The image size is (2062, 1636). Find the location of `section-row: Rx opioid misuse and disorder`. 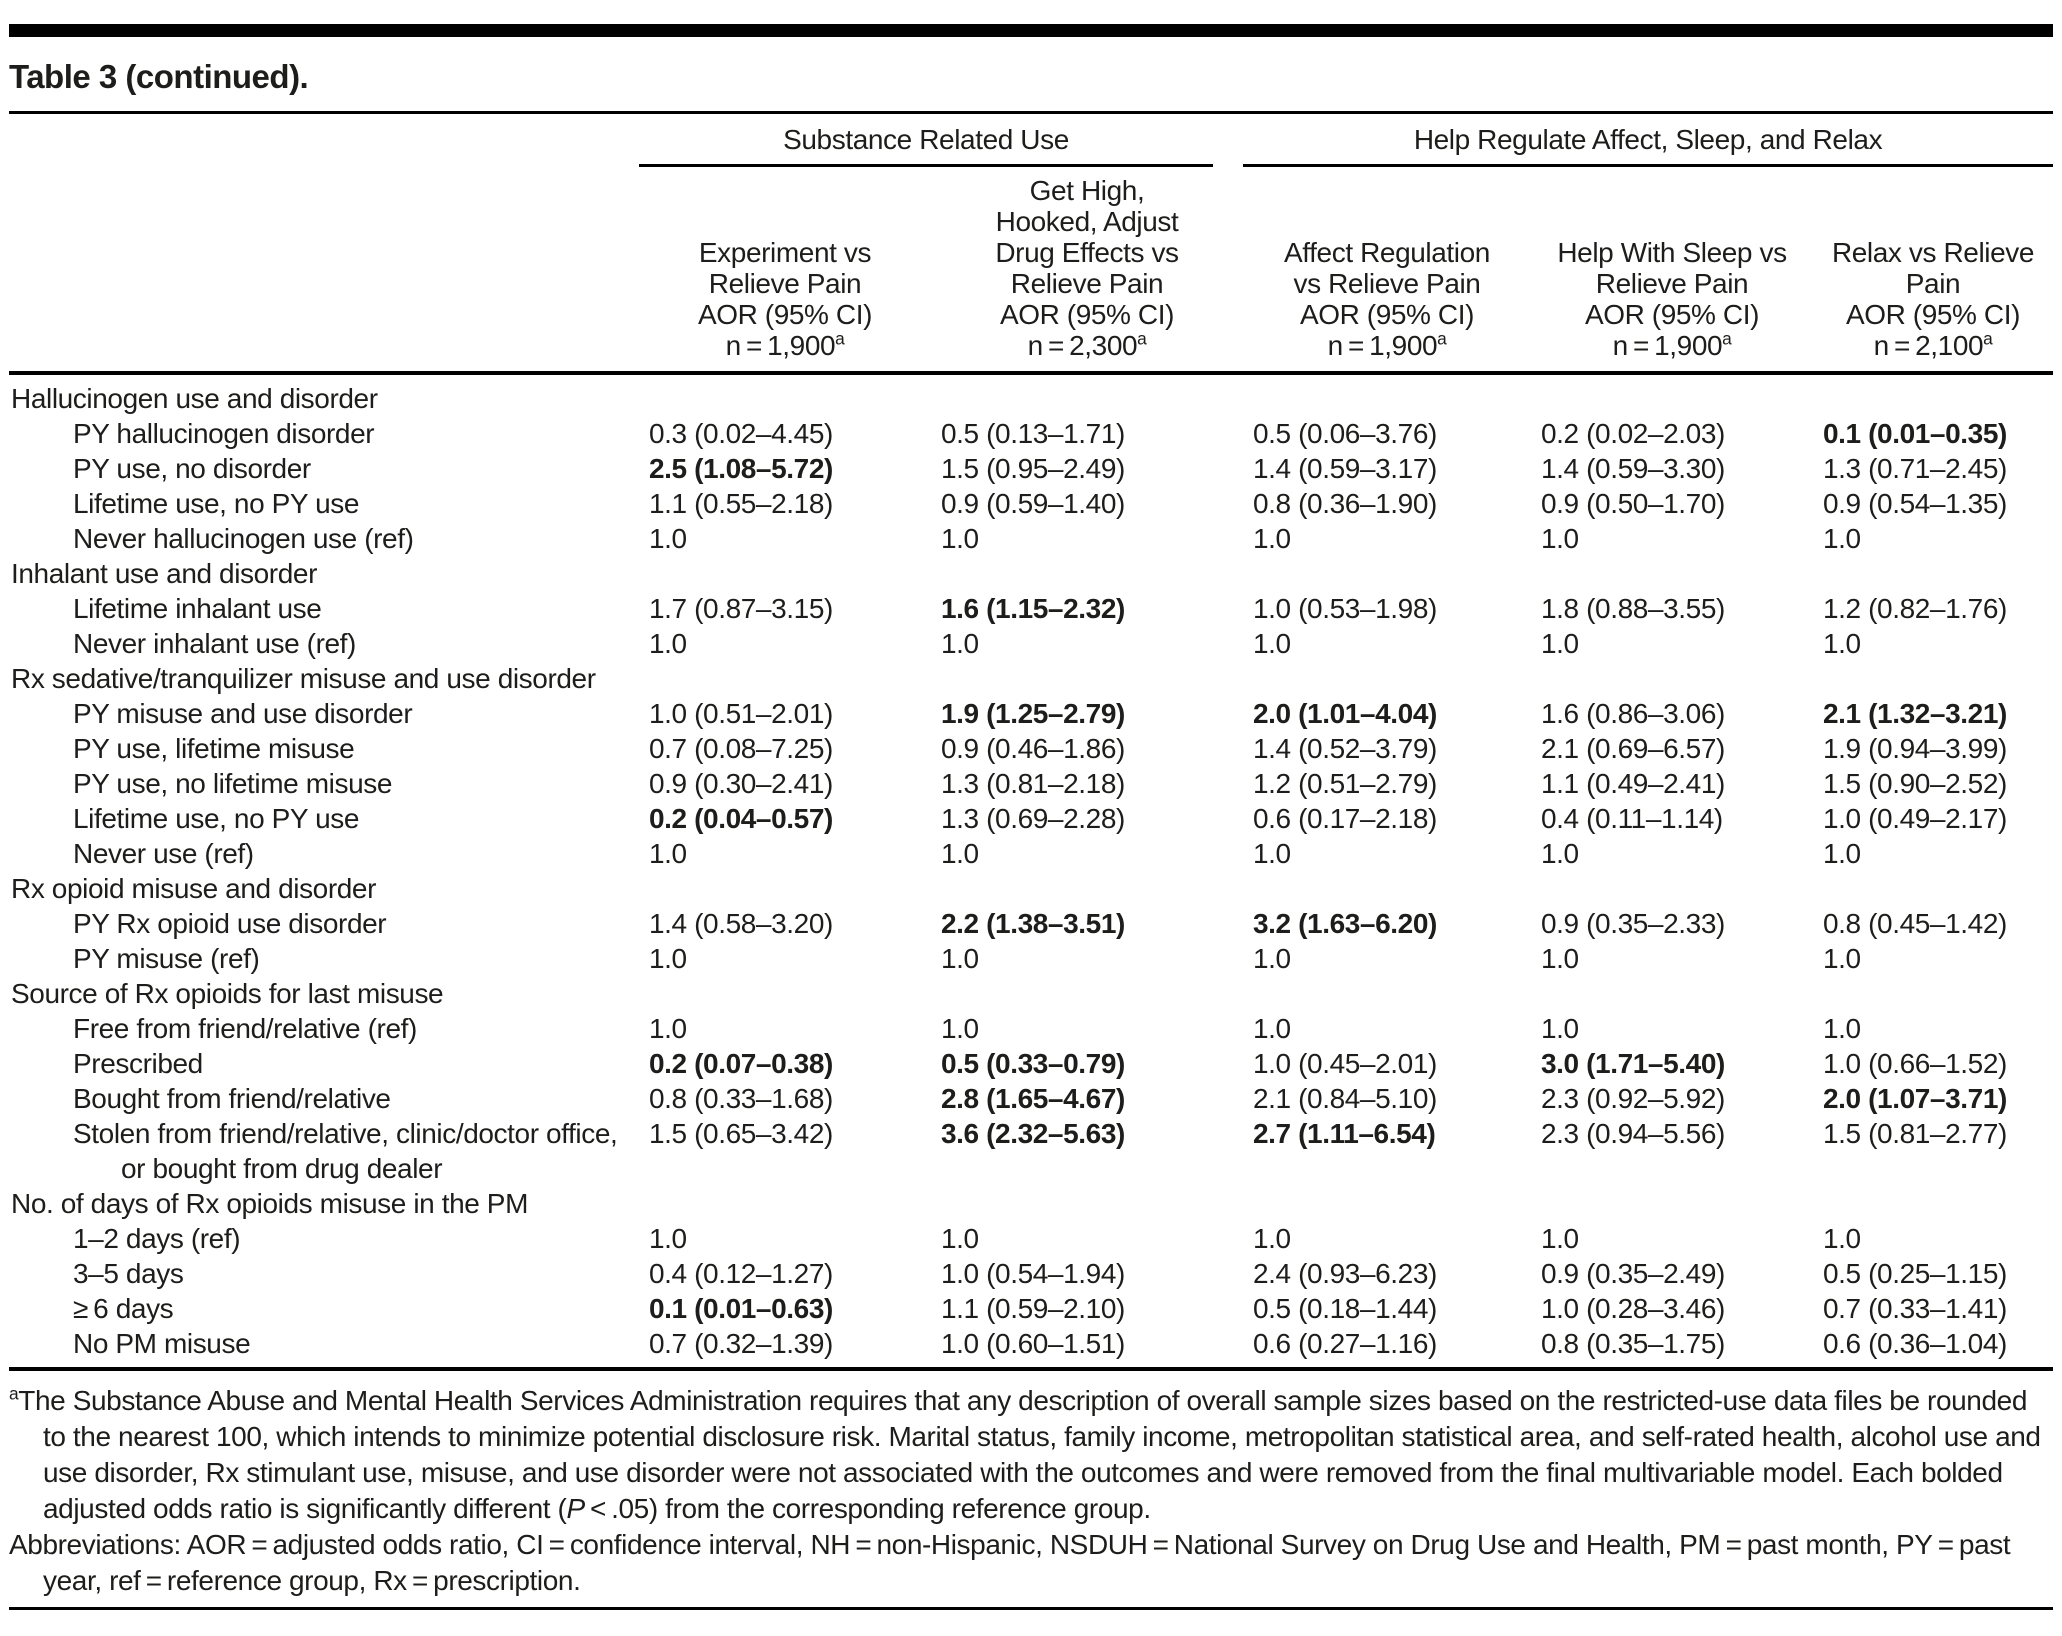

section-row: Rx opioid misuse and disorder is located at coordinates (1031, 888).